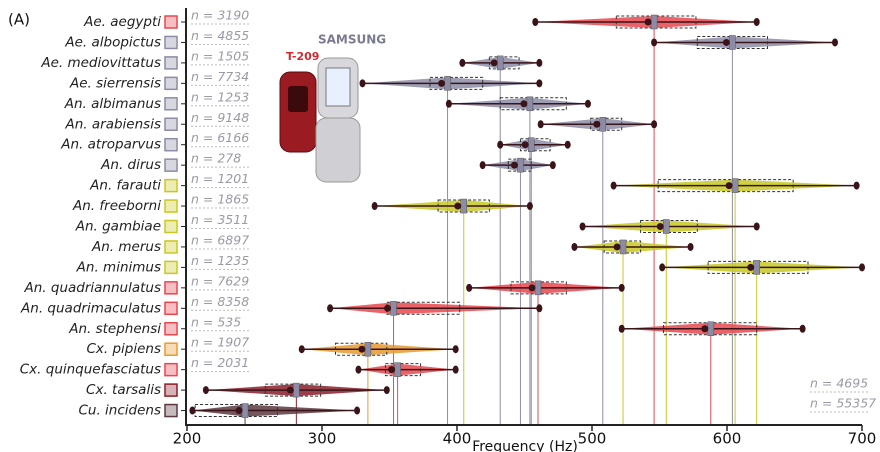 The height and width of the screenshot is (452, 880). Describe the element at coordinates (126, 247) in the screenshot. I see `species-label: An. merus` at that location.